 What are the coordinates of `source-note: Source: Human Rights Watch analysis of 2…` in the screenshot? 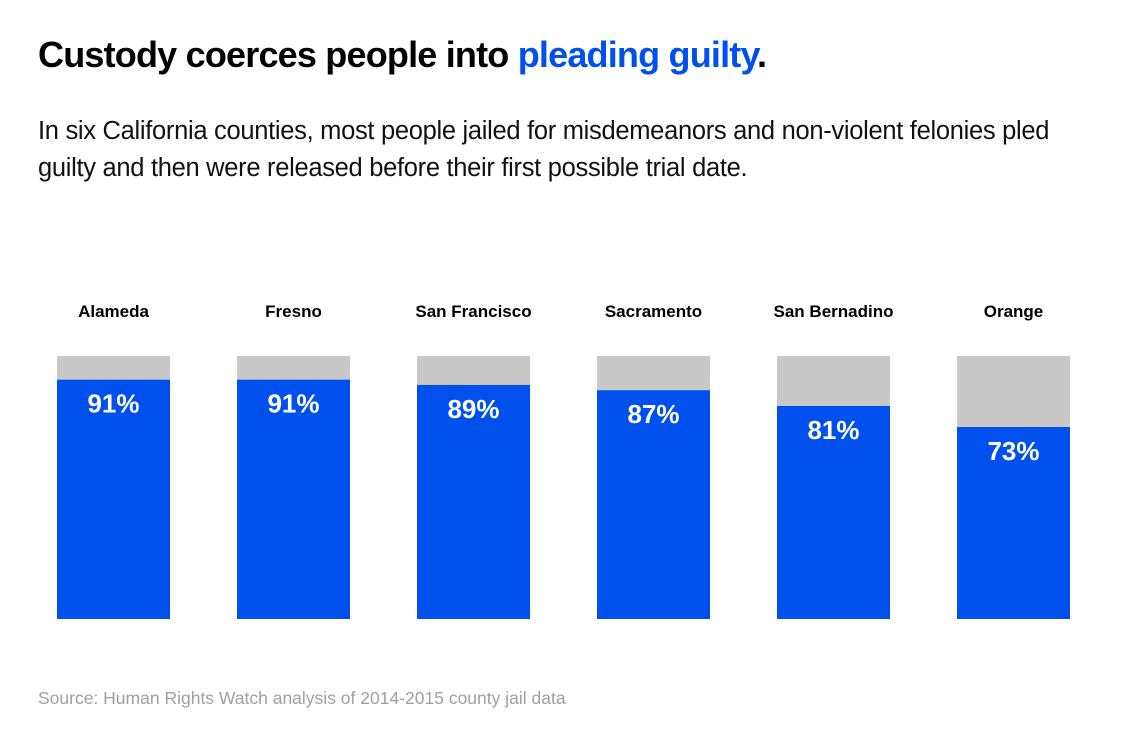 It's located at (302, 698).